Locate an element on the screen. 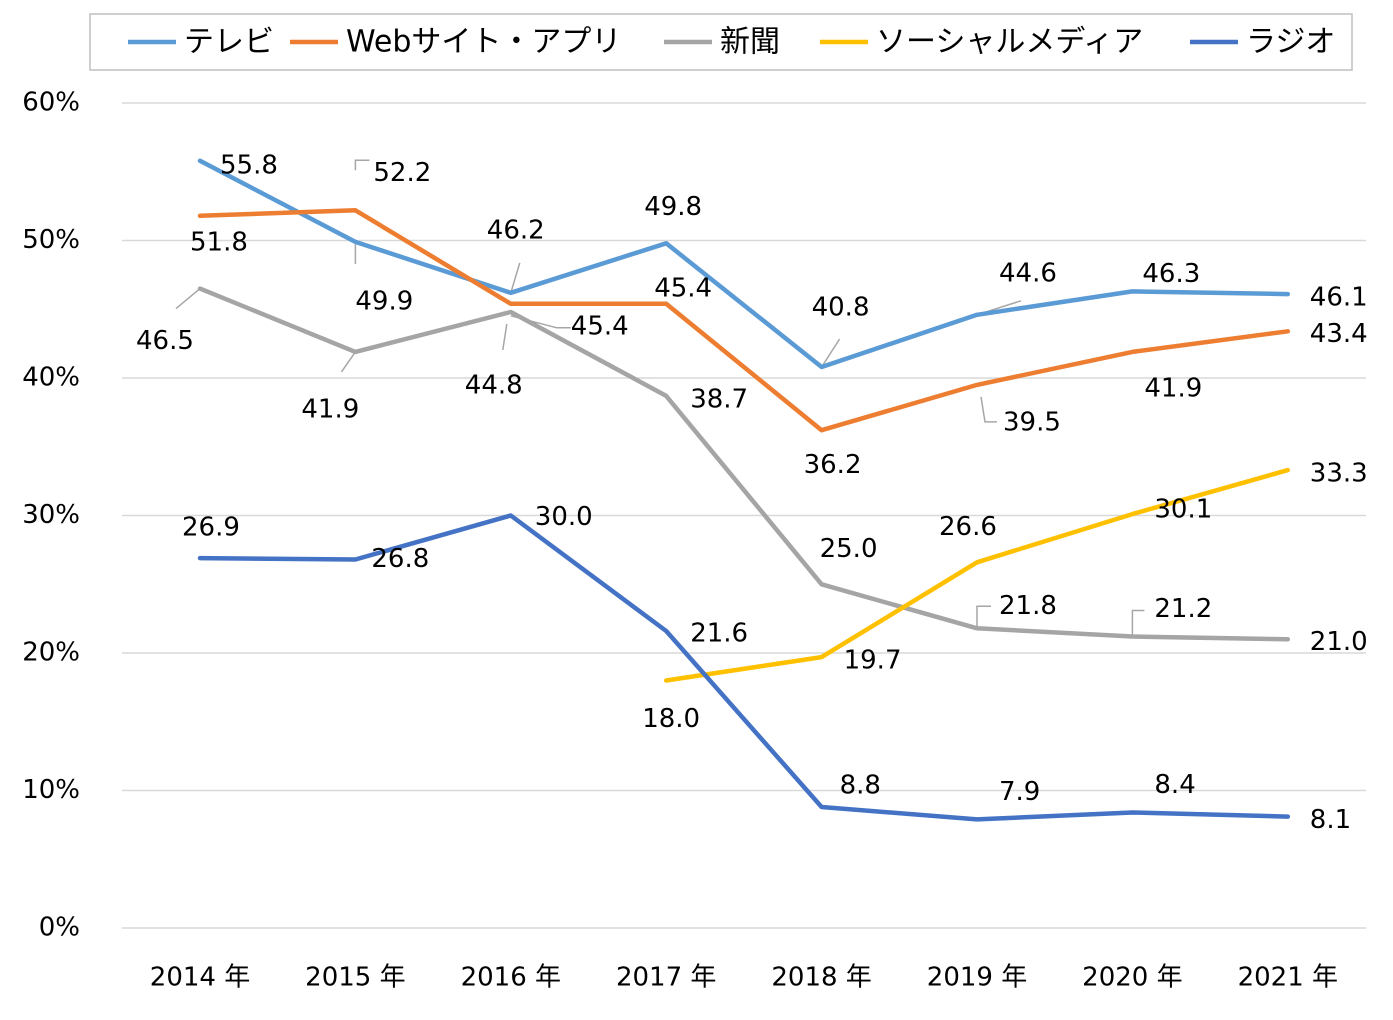 The height and width of the screenshot is (1020, 1393). data-label: 8.1 is located at coordinates (1330, 820).